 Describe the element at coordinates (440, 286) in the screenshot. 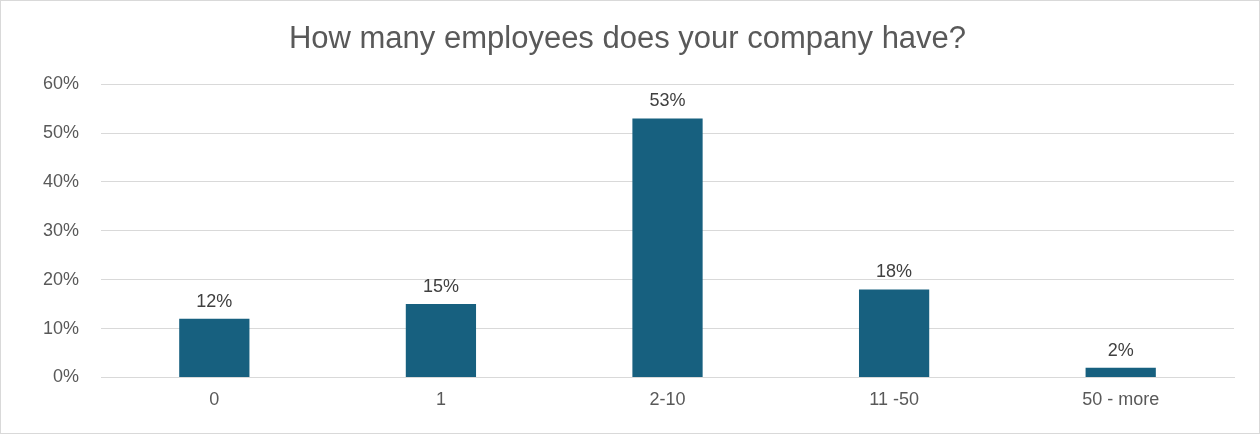

I see `data-label: 15%` at that location.